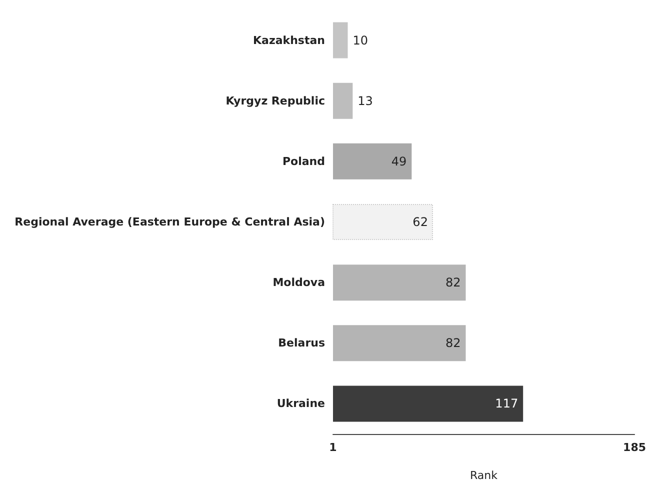 The image size is (649, 496). What do you see at coordinates (360, 40) in the screenshot?
I see `data-label: 10` at bounding box center [360, 40].